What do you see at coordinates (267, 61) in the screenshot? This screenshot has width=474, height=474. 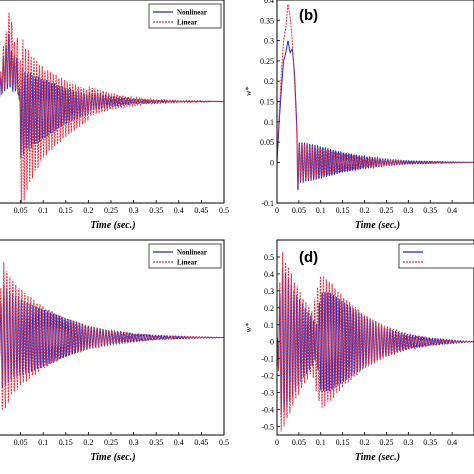 I see `panel-2-y-tick-label: 0.25` at bounding box center [267, 61].